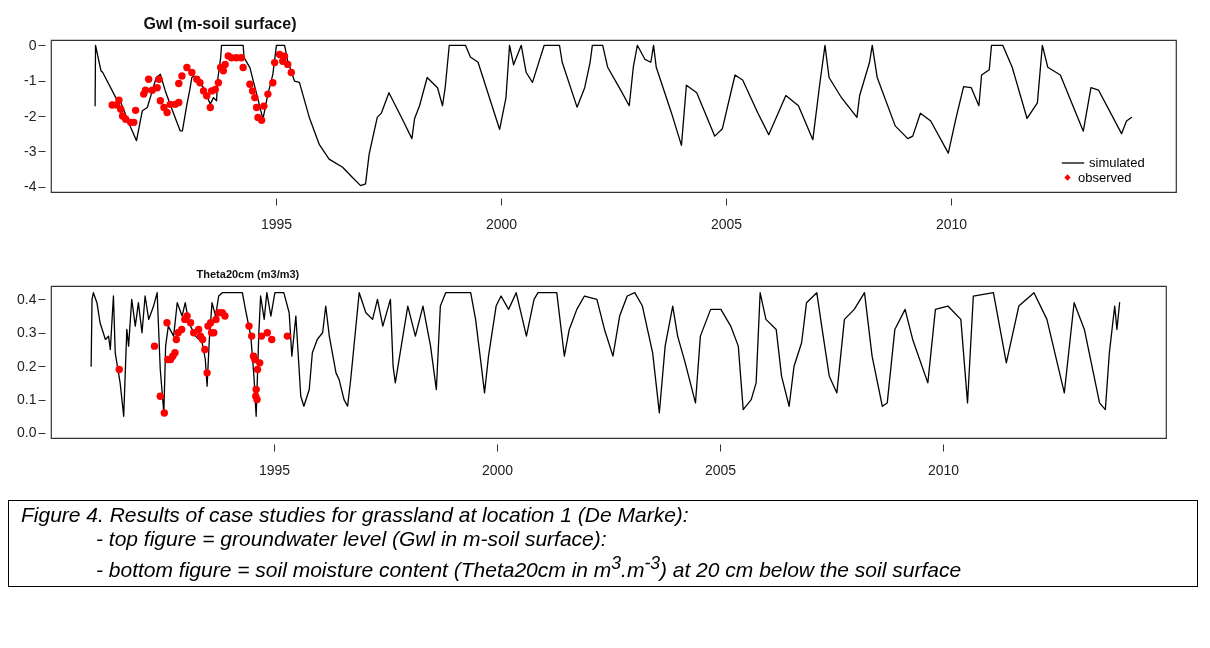  Describe the element at coordinates (248, 274) in the screenshot. I see `chart-title: Theta20cm (m3/m3)` at that location.